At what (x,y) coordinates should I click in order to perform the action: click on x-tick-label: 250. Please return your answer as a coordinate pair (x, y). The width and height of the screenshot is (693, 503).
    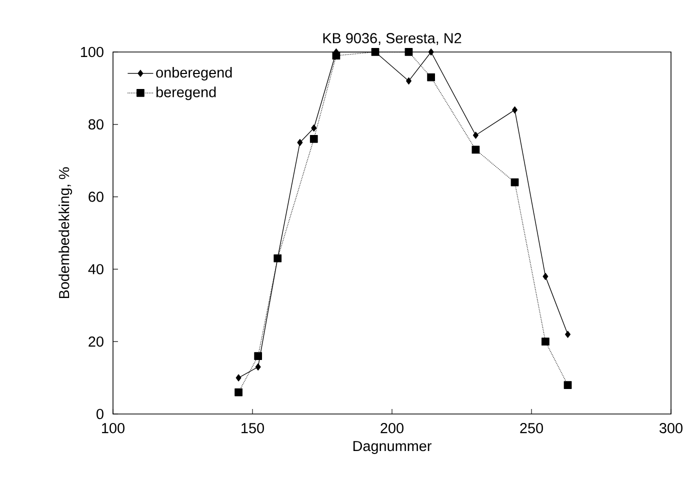
    Looking at the image, I should click on (531, 428).